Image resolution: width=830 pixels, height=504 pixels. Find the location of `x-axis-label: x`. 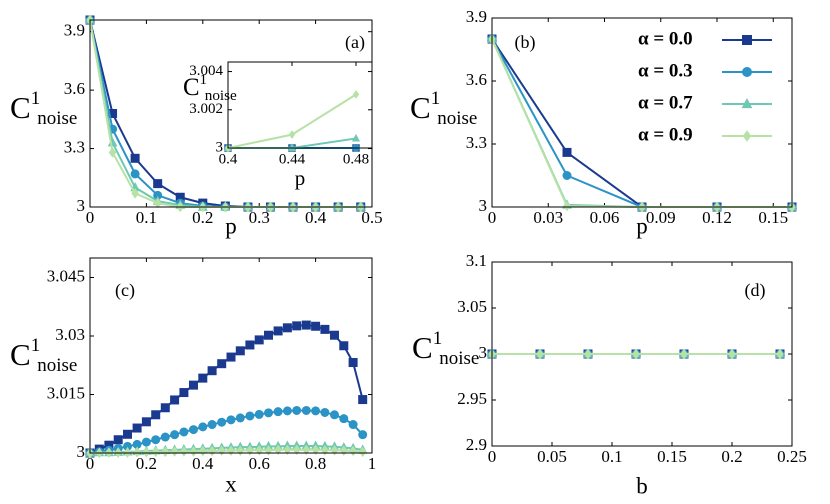

x-axis-label: x is located at coordinates (231, 483).